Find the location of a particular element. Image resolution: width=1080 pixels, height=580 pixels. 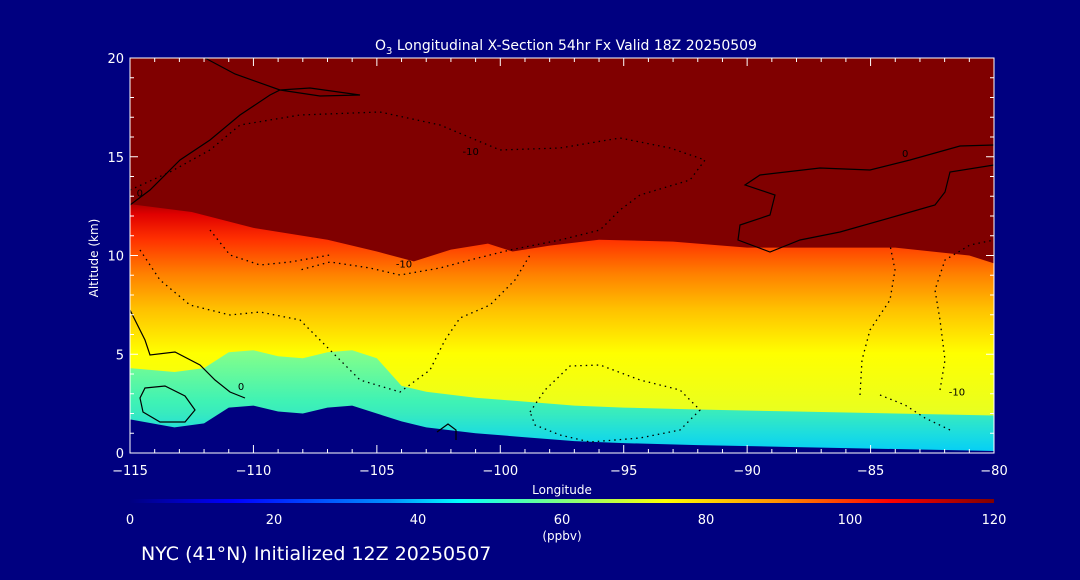

y-tick-label: 10 is located at coordinates (115, 257).